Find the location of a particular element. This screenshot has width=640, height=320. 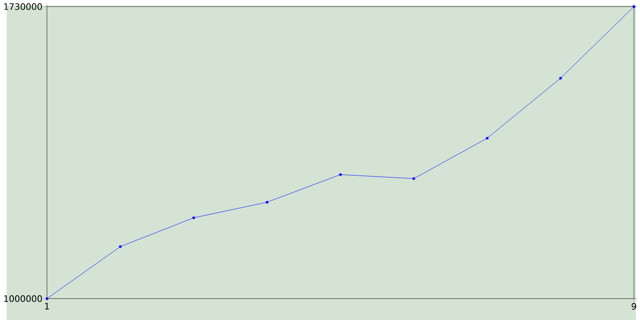

y-tick-label: 1730000 is located at coordinates (23, 6).